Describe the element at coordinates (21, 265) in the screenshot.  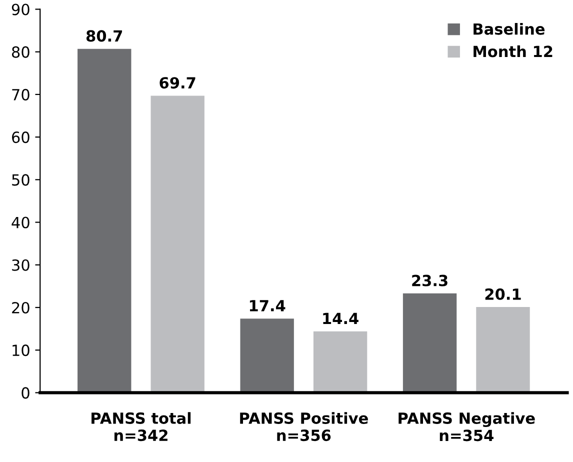
I see `y-tick-label: 30` at that location.